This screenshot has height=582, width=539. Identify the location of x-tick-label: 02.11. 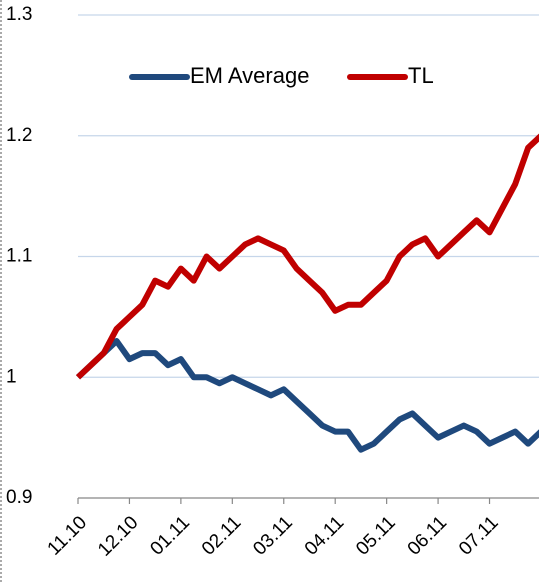
(221, 535).